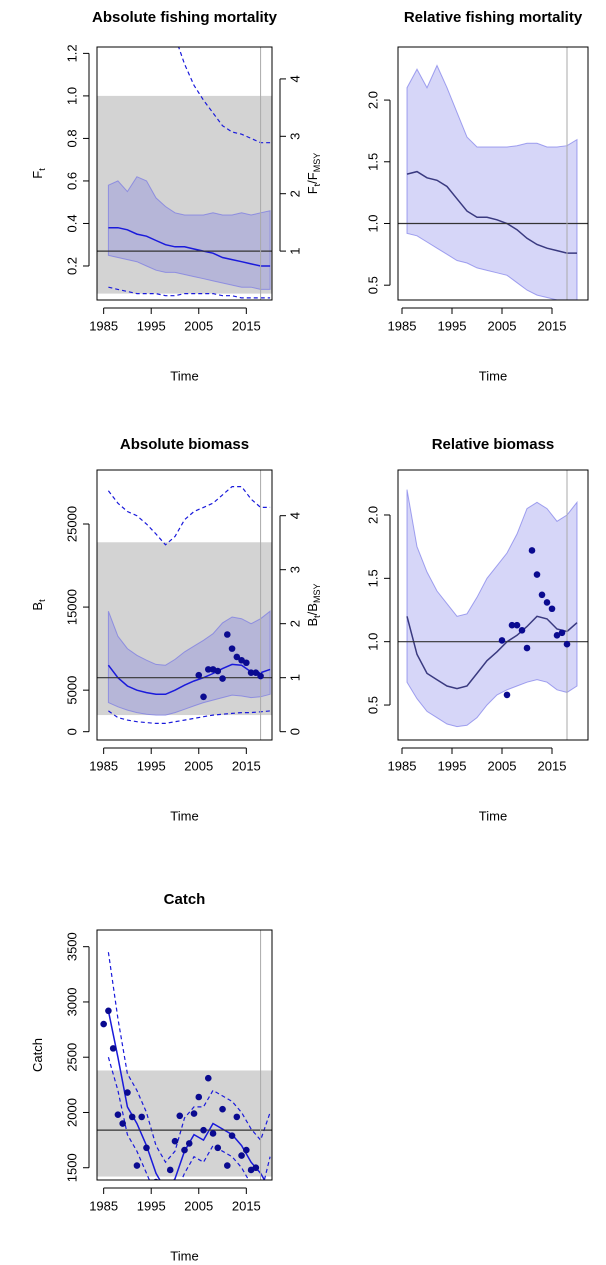  What do you see at coordinates (185, 899) in the screenshot?
I see `panel-title: Catch` at bounding box center [185, 899].